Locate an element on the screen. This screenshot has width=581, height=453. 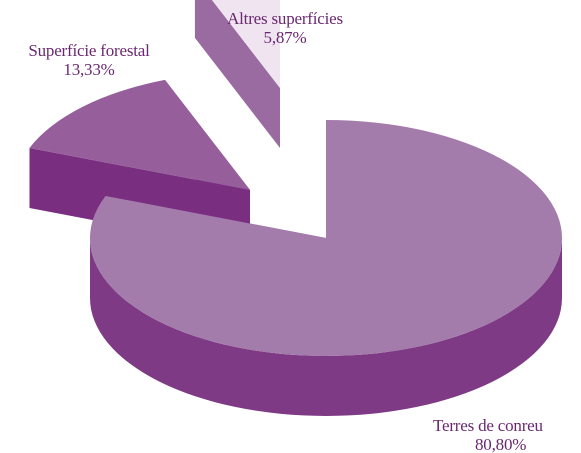
slice-superficie-forestal is located at coordinates (140, 134).